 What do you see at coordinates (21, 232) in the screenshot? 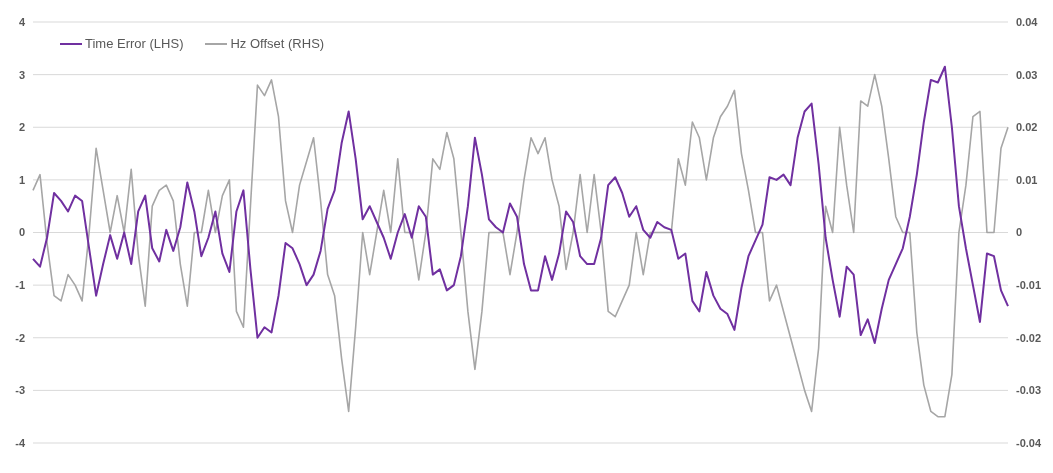
I see `y-tick-label: 0` at bounding box center [21, 232].